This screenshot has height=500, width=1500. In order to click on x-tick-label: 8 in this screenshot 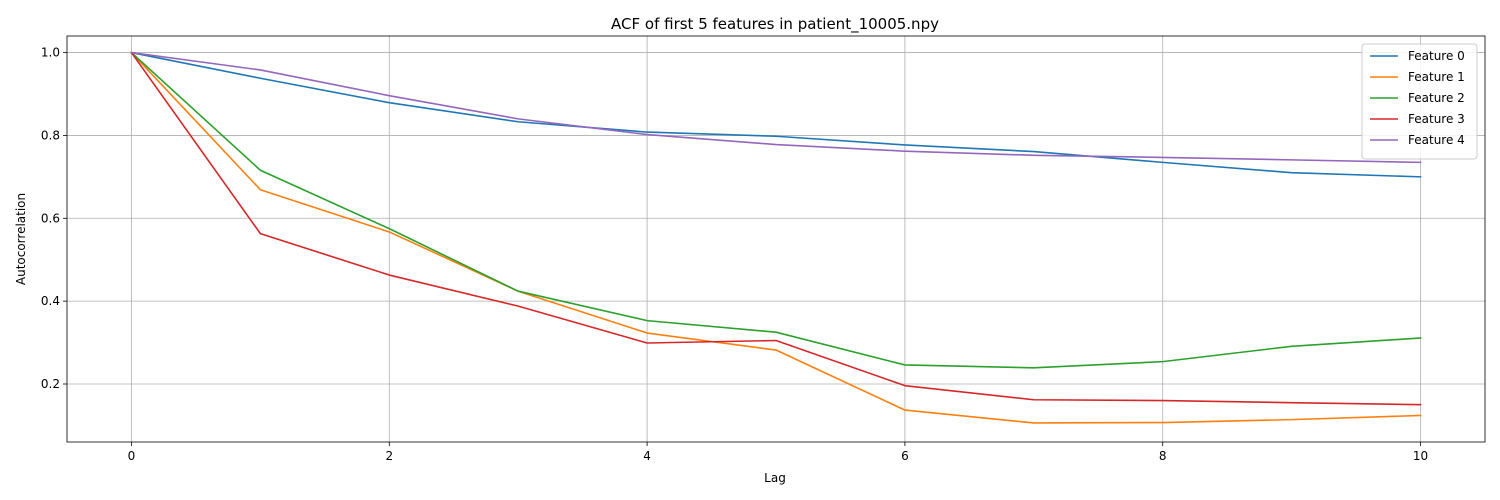, I will do `click(1163, 456)`.